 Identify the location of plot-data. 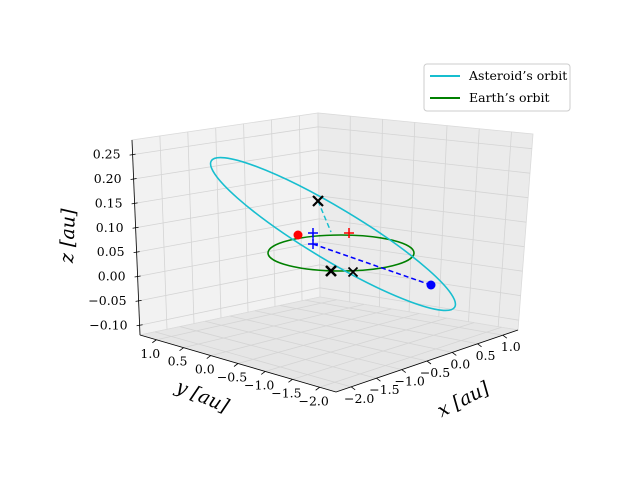
(333, 234).